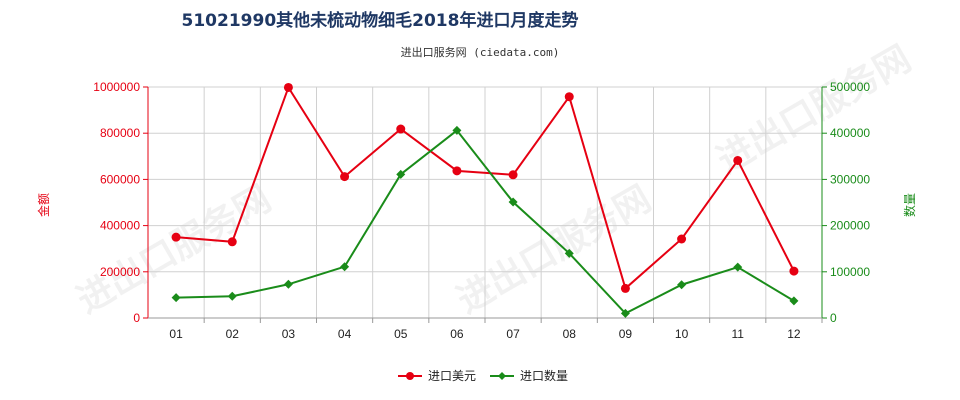  I want to click on x-tick-label: 09, so click(626, 334).